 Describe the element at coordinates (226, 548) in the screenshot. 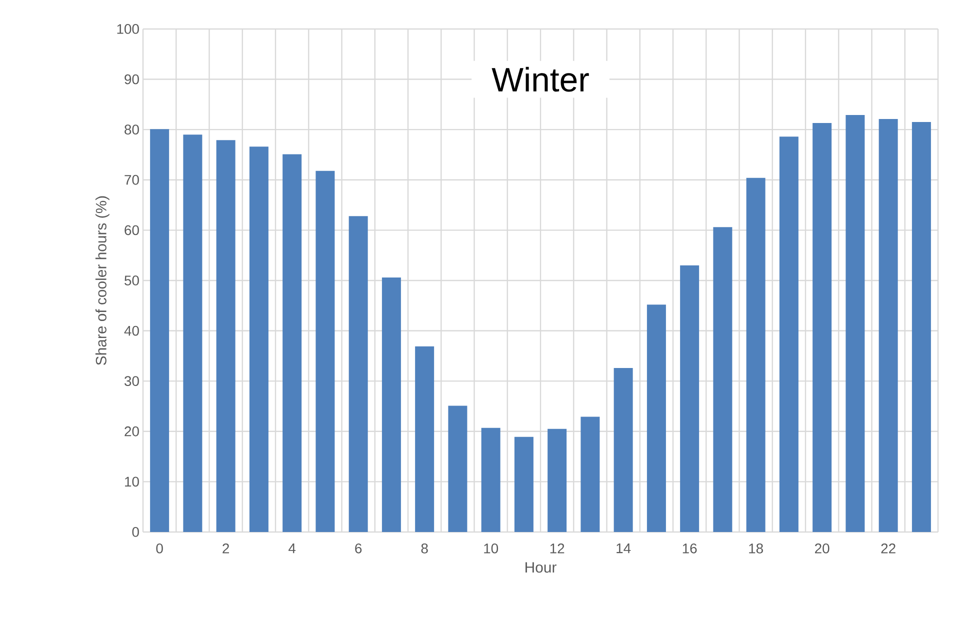

I see `x-tick-label: 2` at that location.